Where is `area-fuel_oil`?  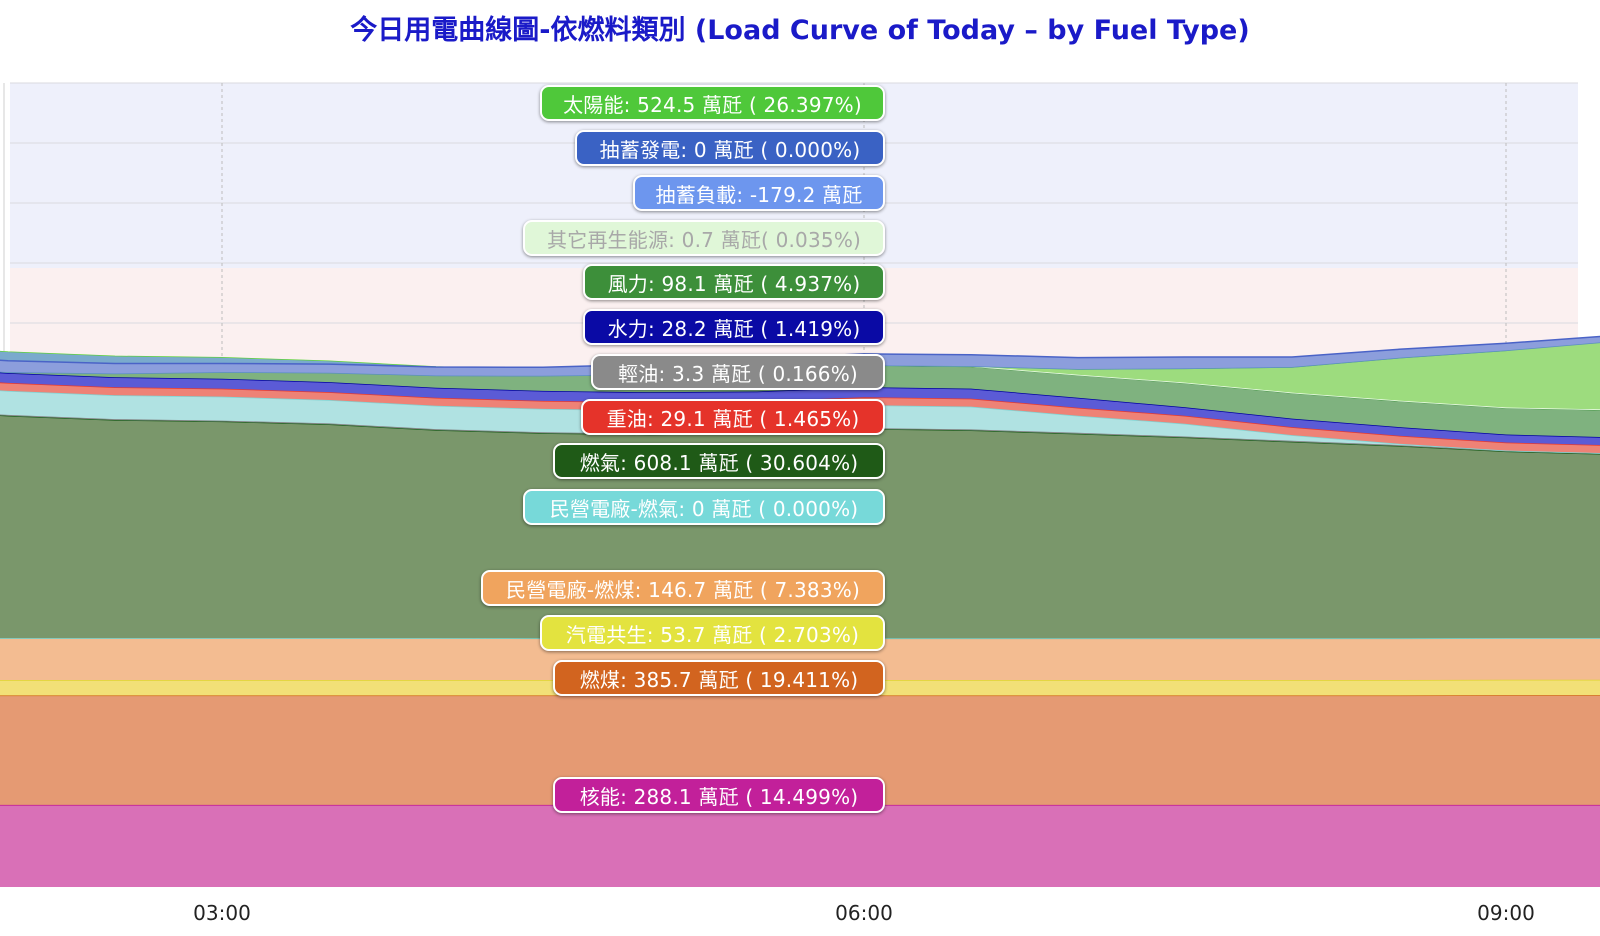
area-fuel_oil is located at coordinates (800, 418).